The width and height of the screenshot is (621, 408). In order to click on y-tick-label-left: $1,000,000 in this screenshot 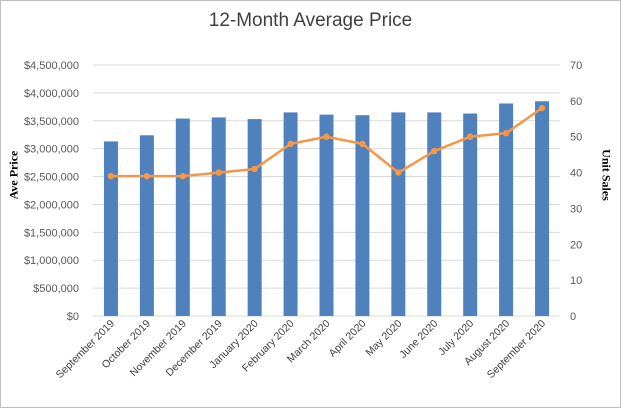, I will do `click(51, 261)`.